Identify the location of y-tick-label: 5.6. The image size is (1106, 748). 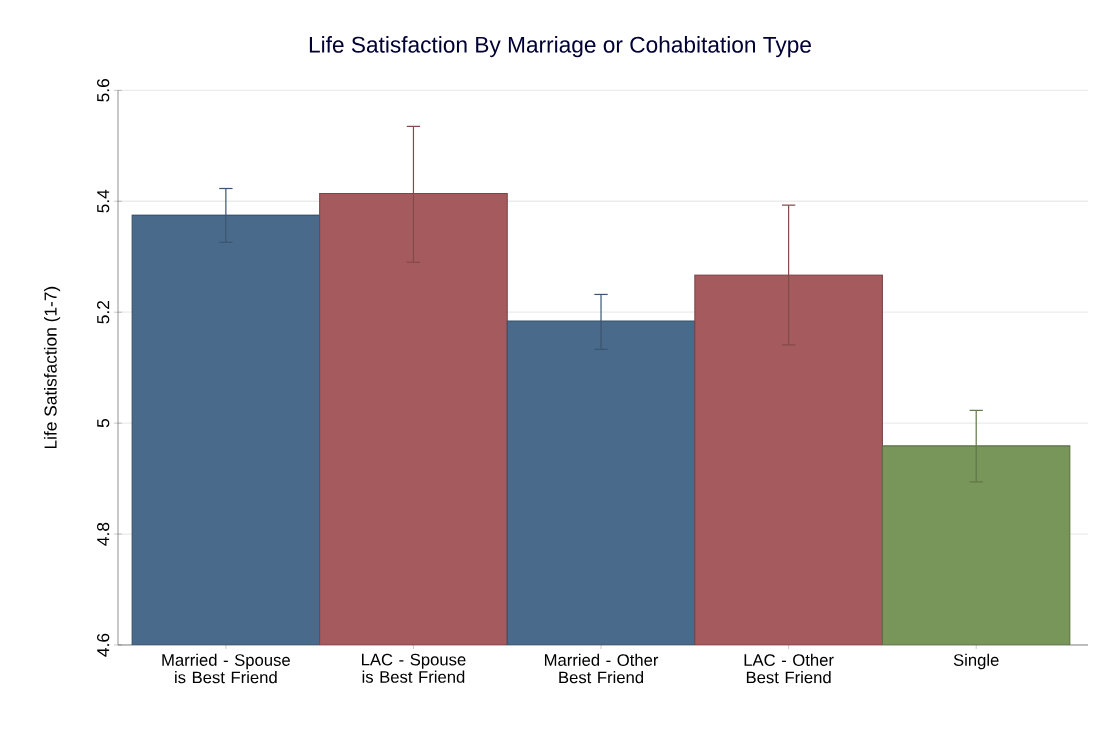
(103, 90).